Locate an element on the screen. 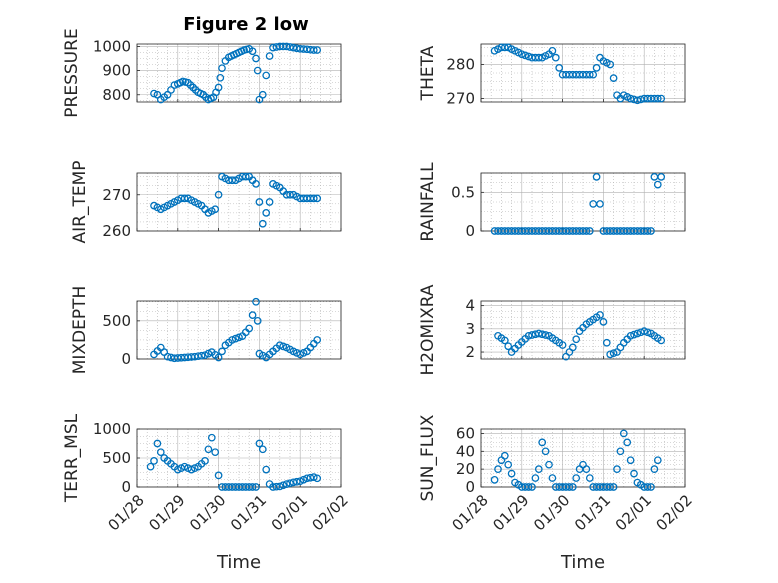 The image size is (778, 583). y-tick-label: 280 is located at coordinates (460, 64).